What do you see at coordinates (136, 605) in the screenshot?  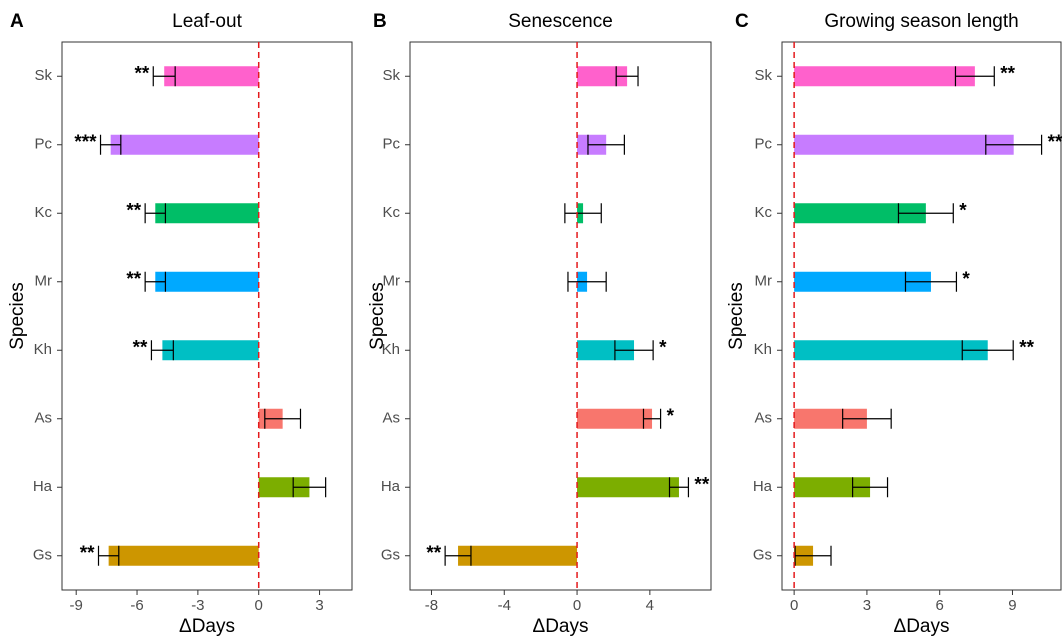 I see `x-tick-label: -6` at bounding box center [136, 605].